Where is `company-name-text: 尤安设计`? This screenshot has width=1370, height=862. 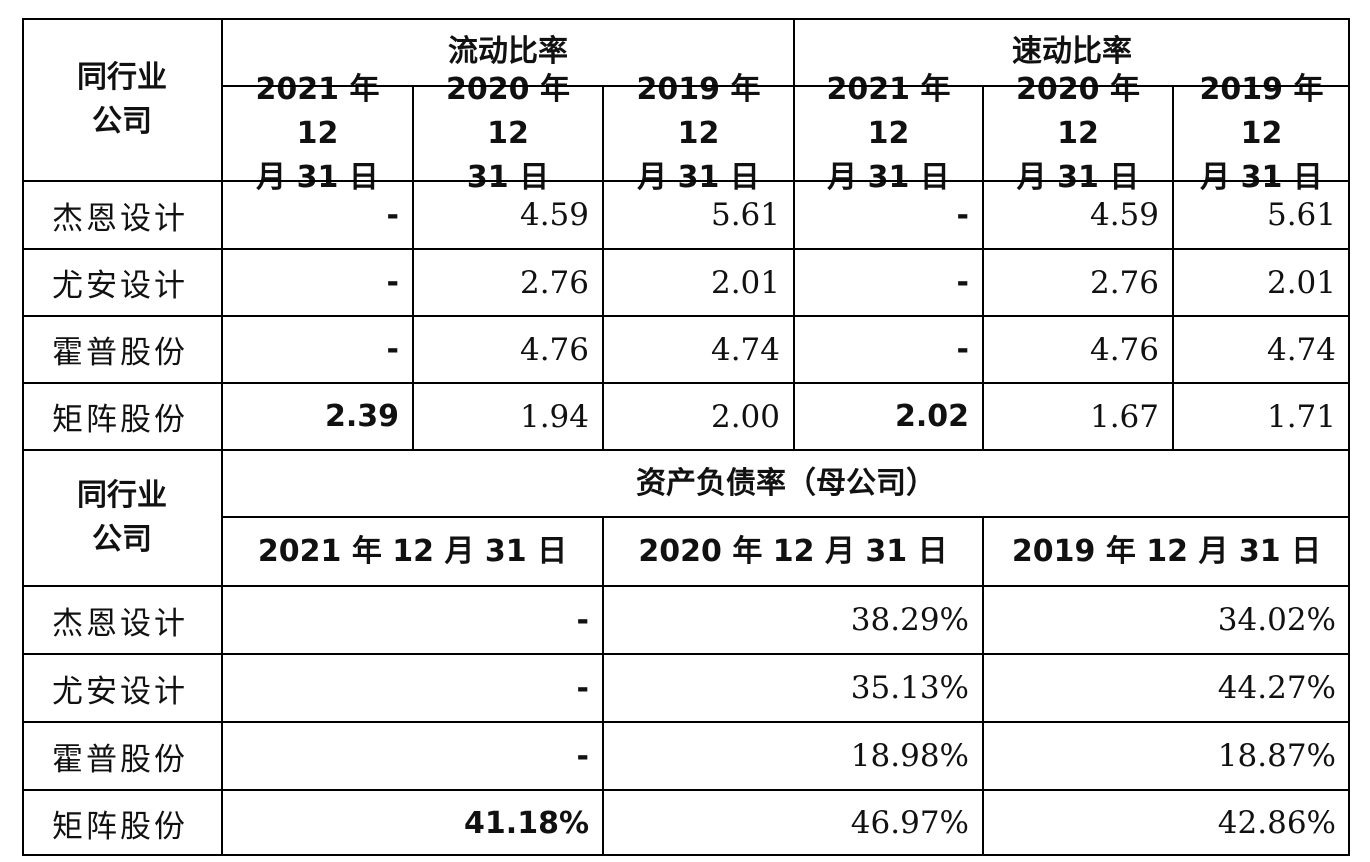 company-name-text: 尤安设计 is located at coordinates (120, 691).